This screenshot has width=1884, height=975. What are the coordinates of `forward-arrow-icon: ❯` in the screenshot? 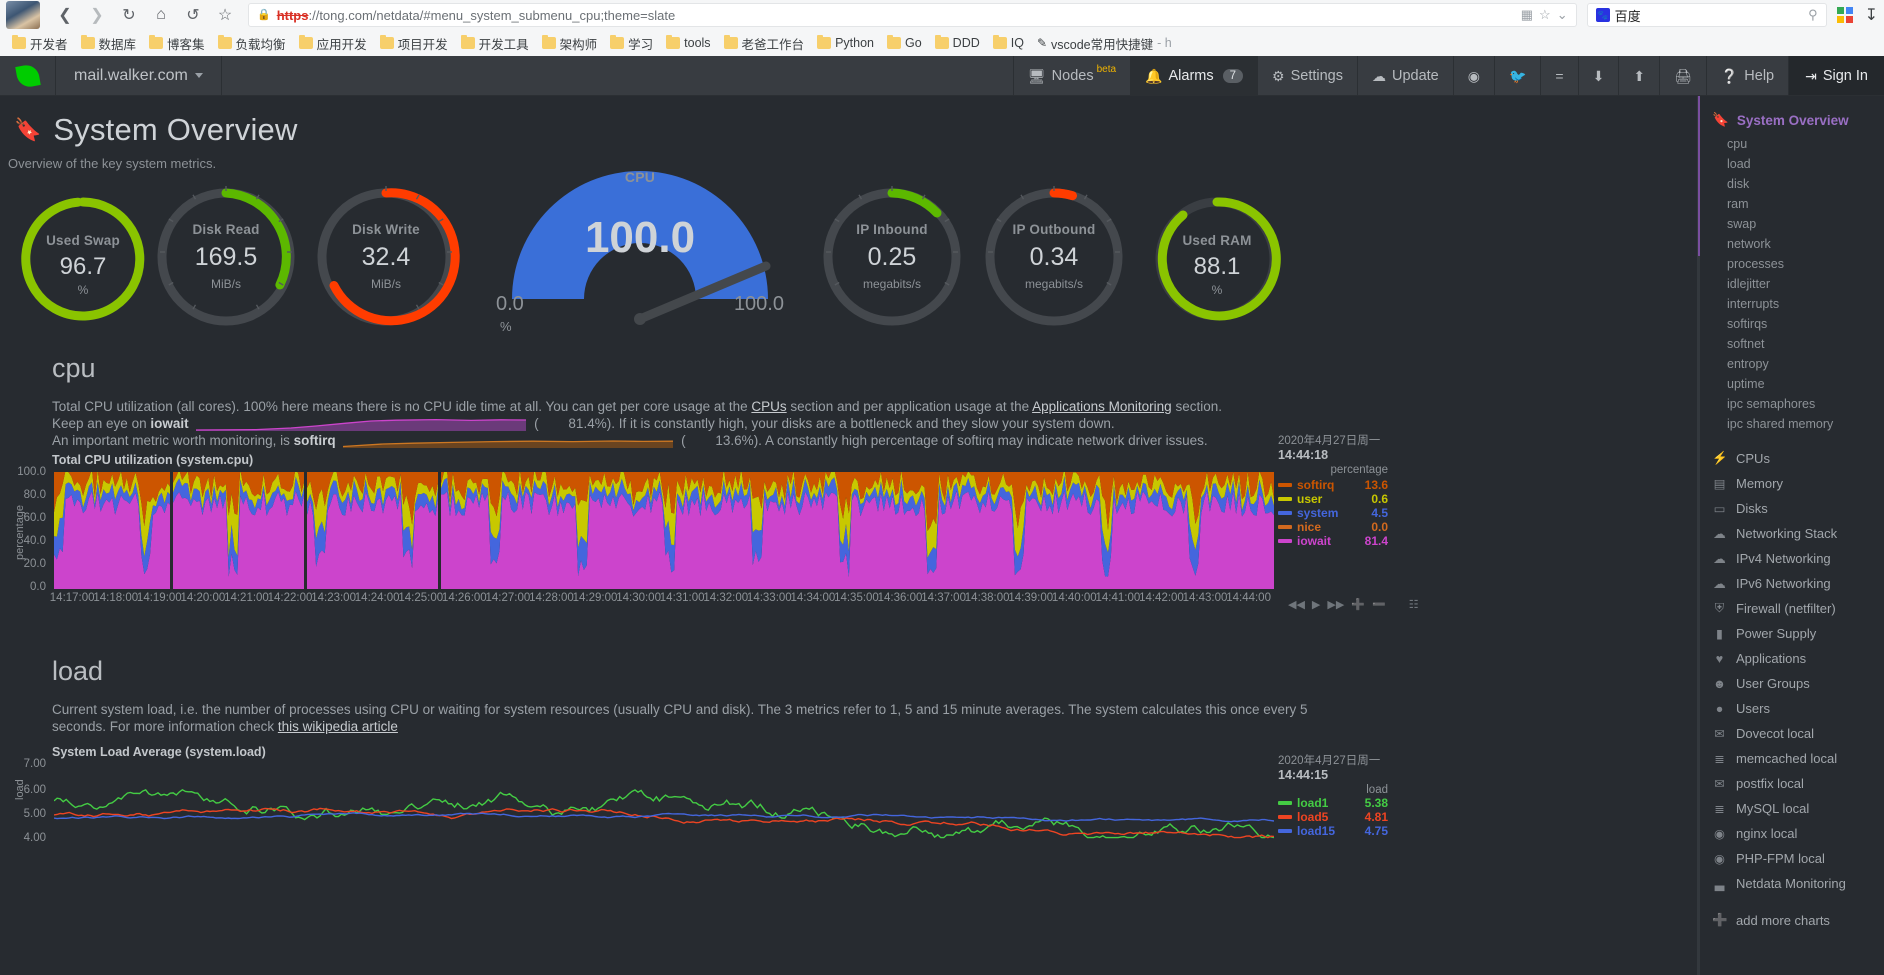 It's located at (97, 15).